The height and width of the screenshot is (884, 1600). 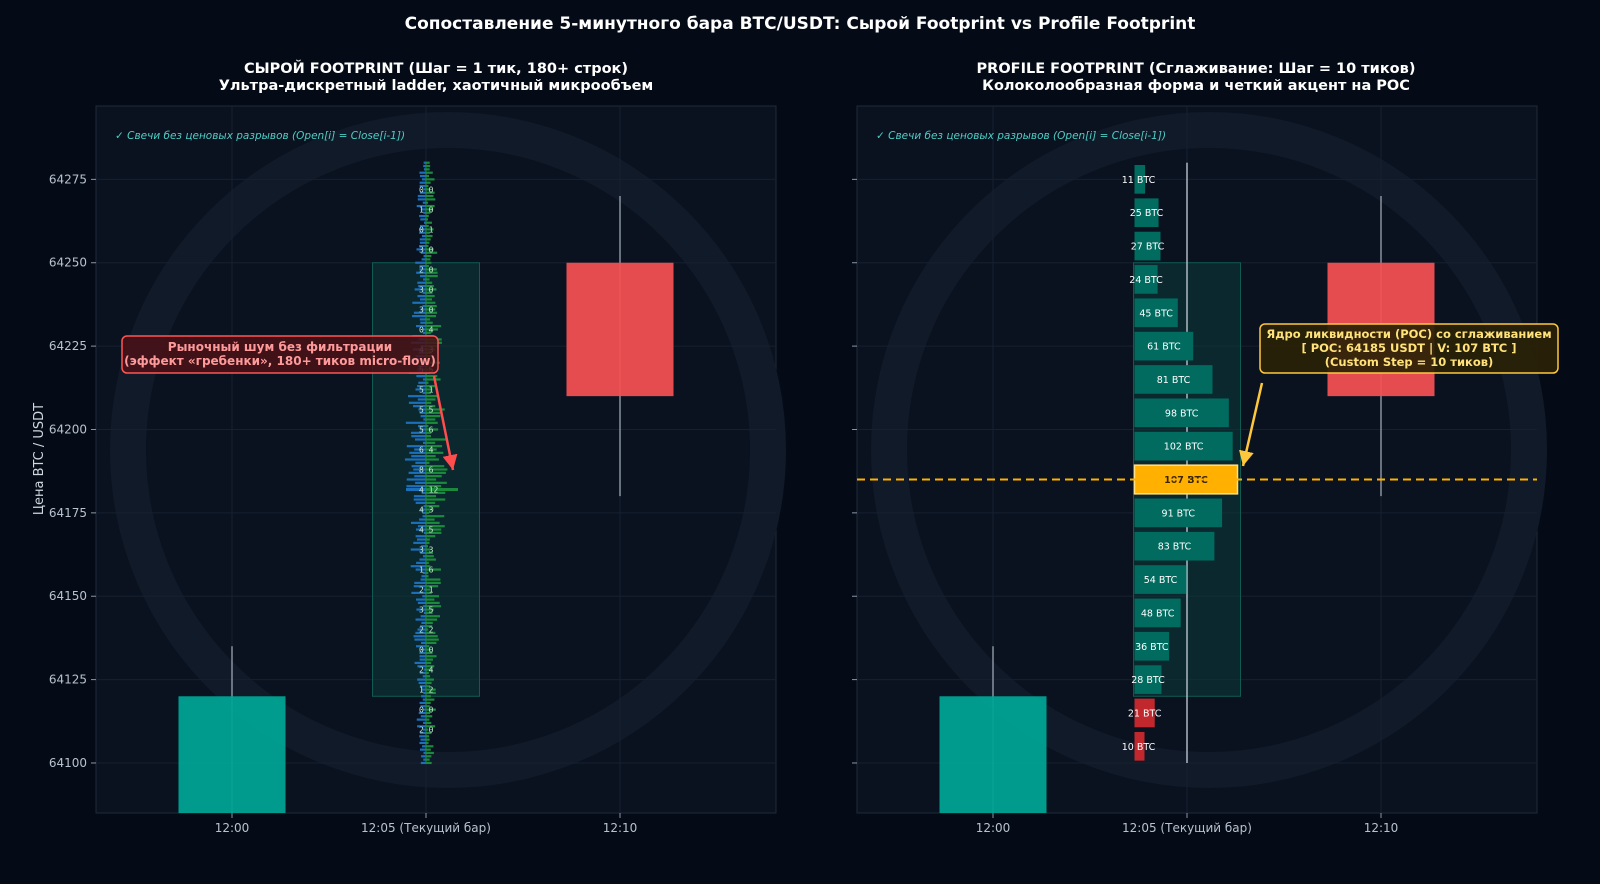 What do you see at coordinates (1182, 413) in the screenshot?
I see `profile-label: 98 BTC` at bounding box center [1182, 413].